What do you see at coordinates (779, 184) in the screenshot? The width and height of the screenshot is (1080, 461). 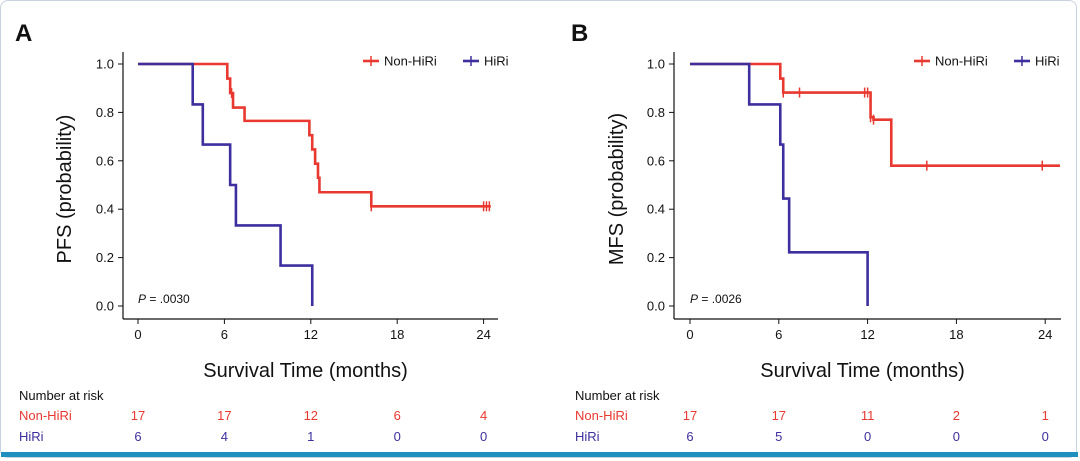 I see `panel-b-hiri-curve` at bounding box center [779, 184].